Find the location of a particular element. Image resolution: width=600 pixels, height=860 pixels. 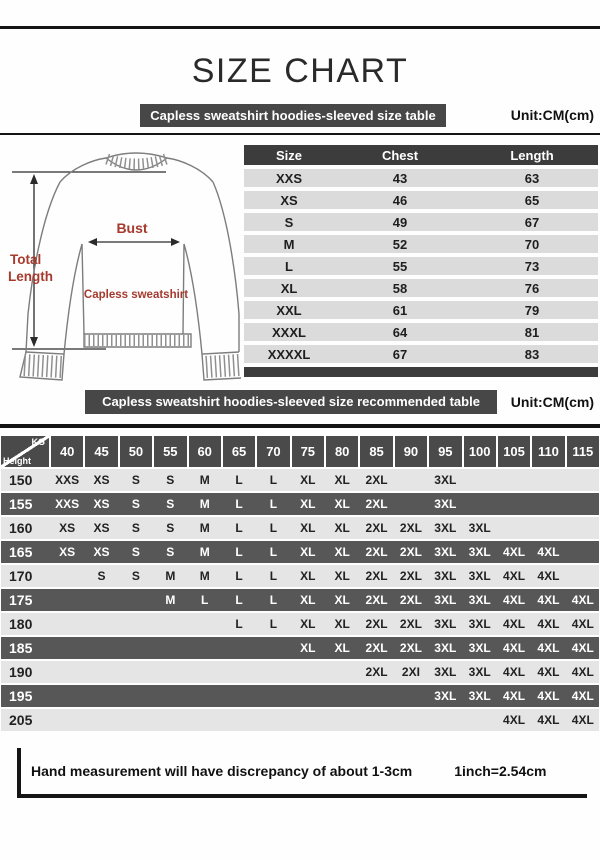

length-cell: 76 is located at coordinates (532, 288).